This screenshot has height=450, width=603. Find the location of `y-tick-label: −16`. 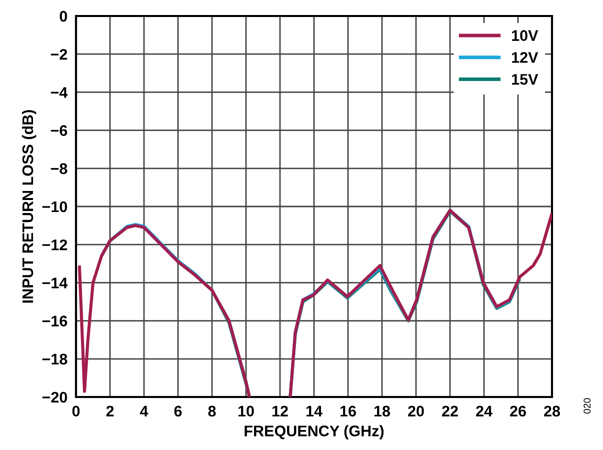

y-tick-label: −16 is located at coordinates (55, 321).